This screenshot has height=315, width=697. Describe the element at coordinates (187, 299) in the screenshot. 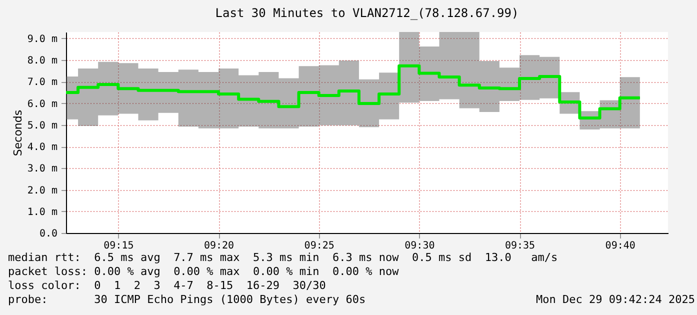

I see `text: probe: 30 ICMP Echo Pings (1000 Bytes) every 60s` at that location.